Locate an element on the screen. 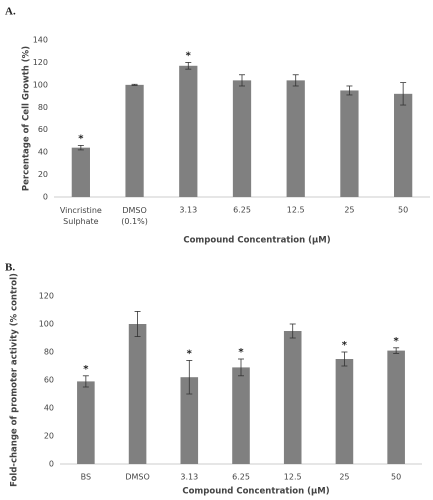 The width and height of the screenshot is (433, 500). y-tick-label: 140 is located at coordinates (40, 40).